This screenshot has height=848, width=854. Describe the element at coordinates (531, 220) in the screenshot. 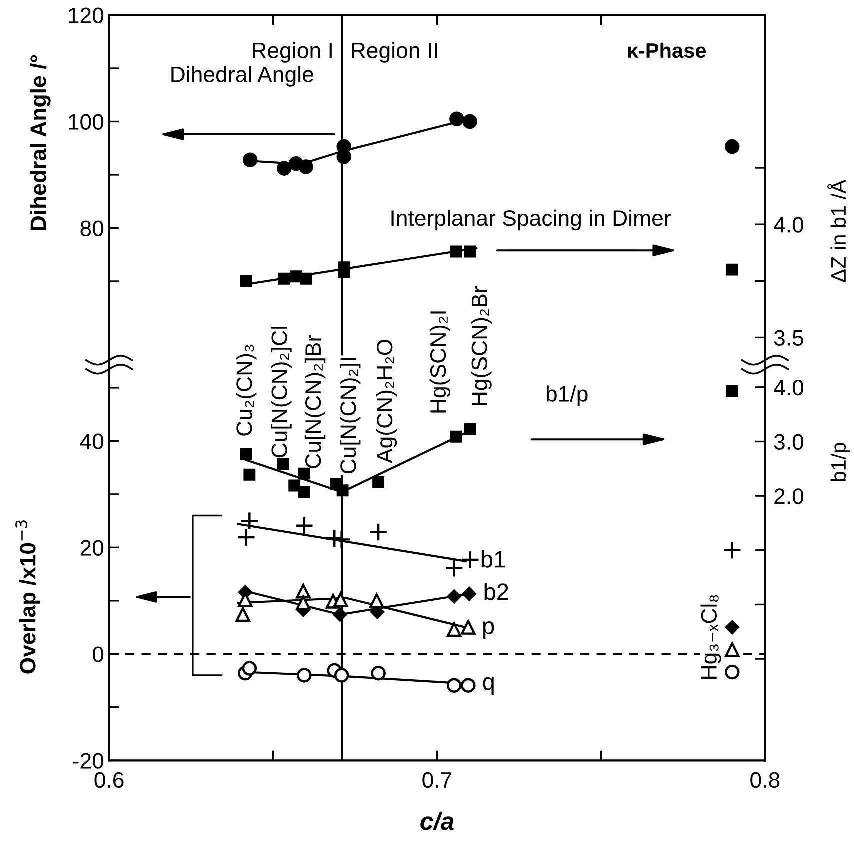

I see `annotation: Interplanar Spacing in Dimer` at that location.